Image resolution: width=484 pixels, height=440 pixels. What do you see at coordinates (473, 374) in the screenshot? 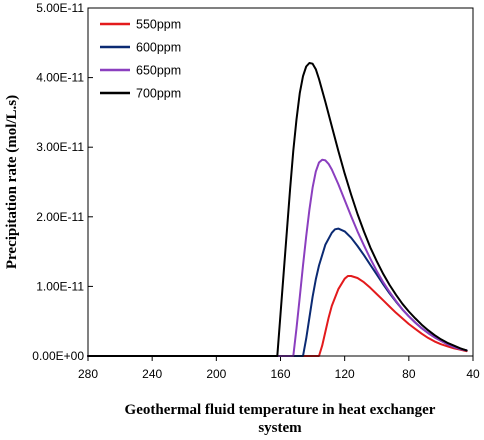
I see `x-tick-label: 40` at bounding box center [473, 374].